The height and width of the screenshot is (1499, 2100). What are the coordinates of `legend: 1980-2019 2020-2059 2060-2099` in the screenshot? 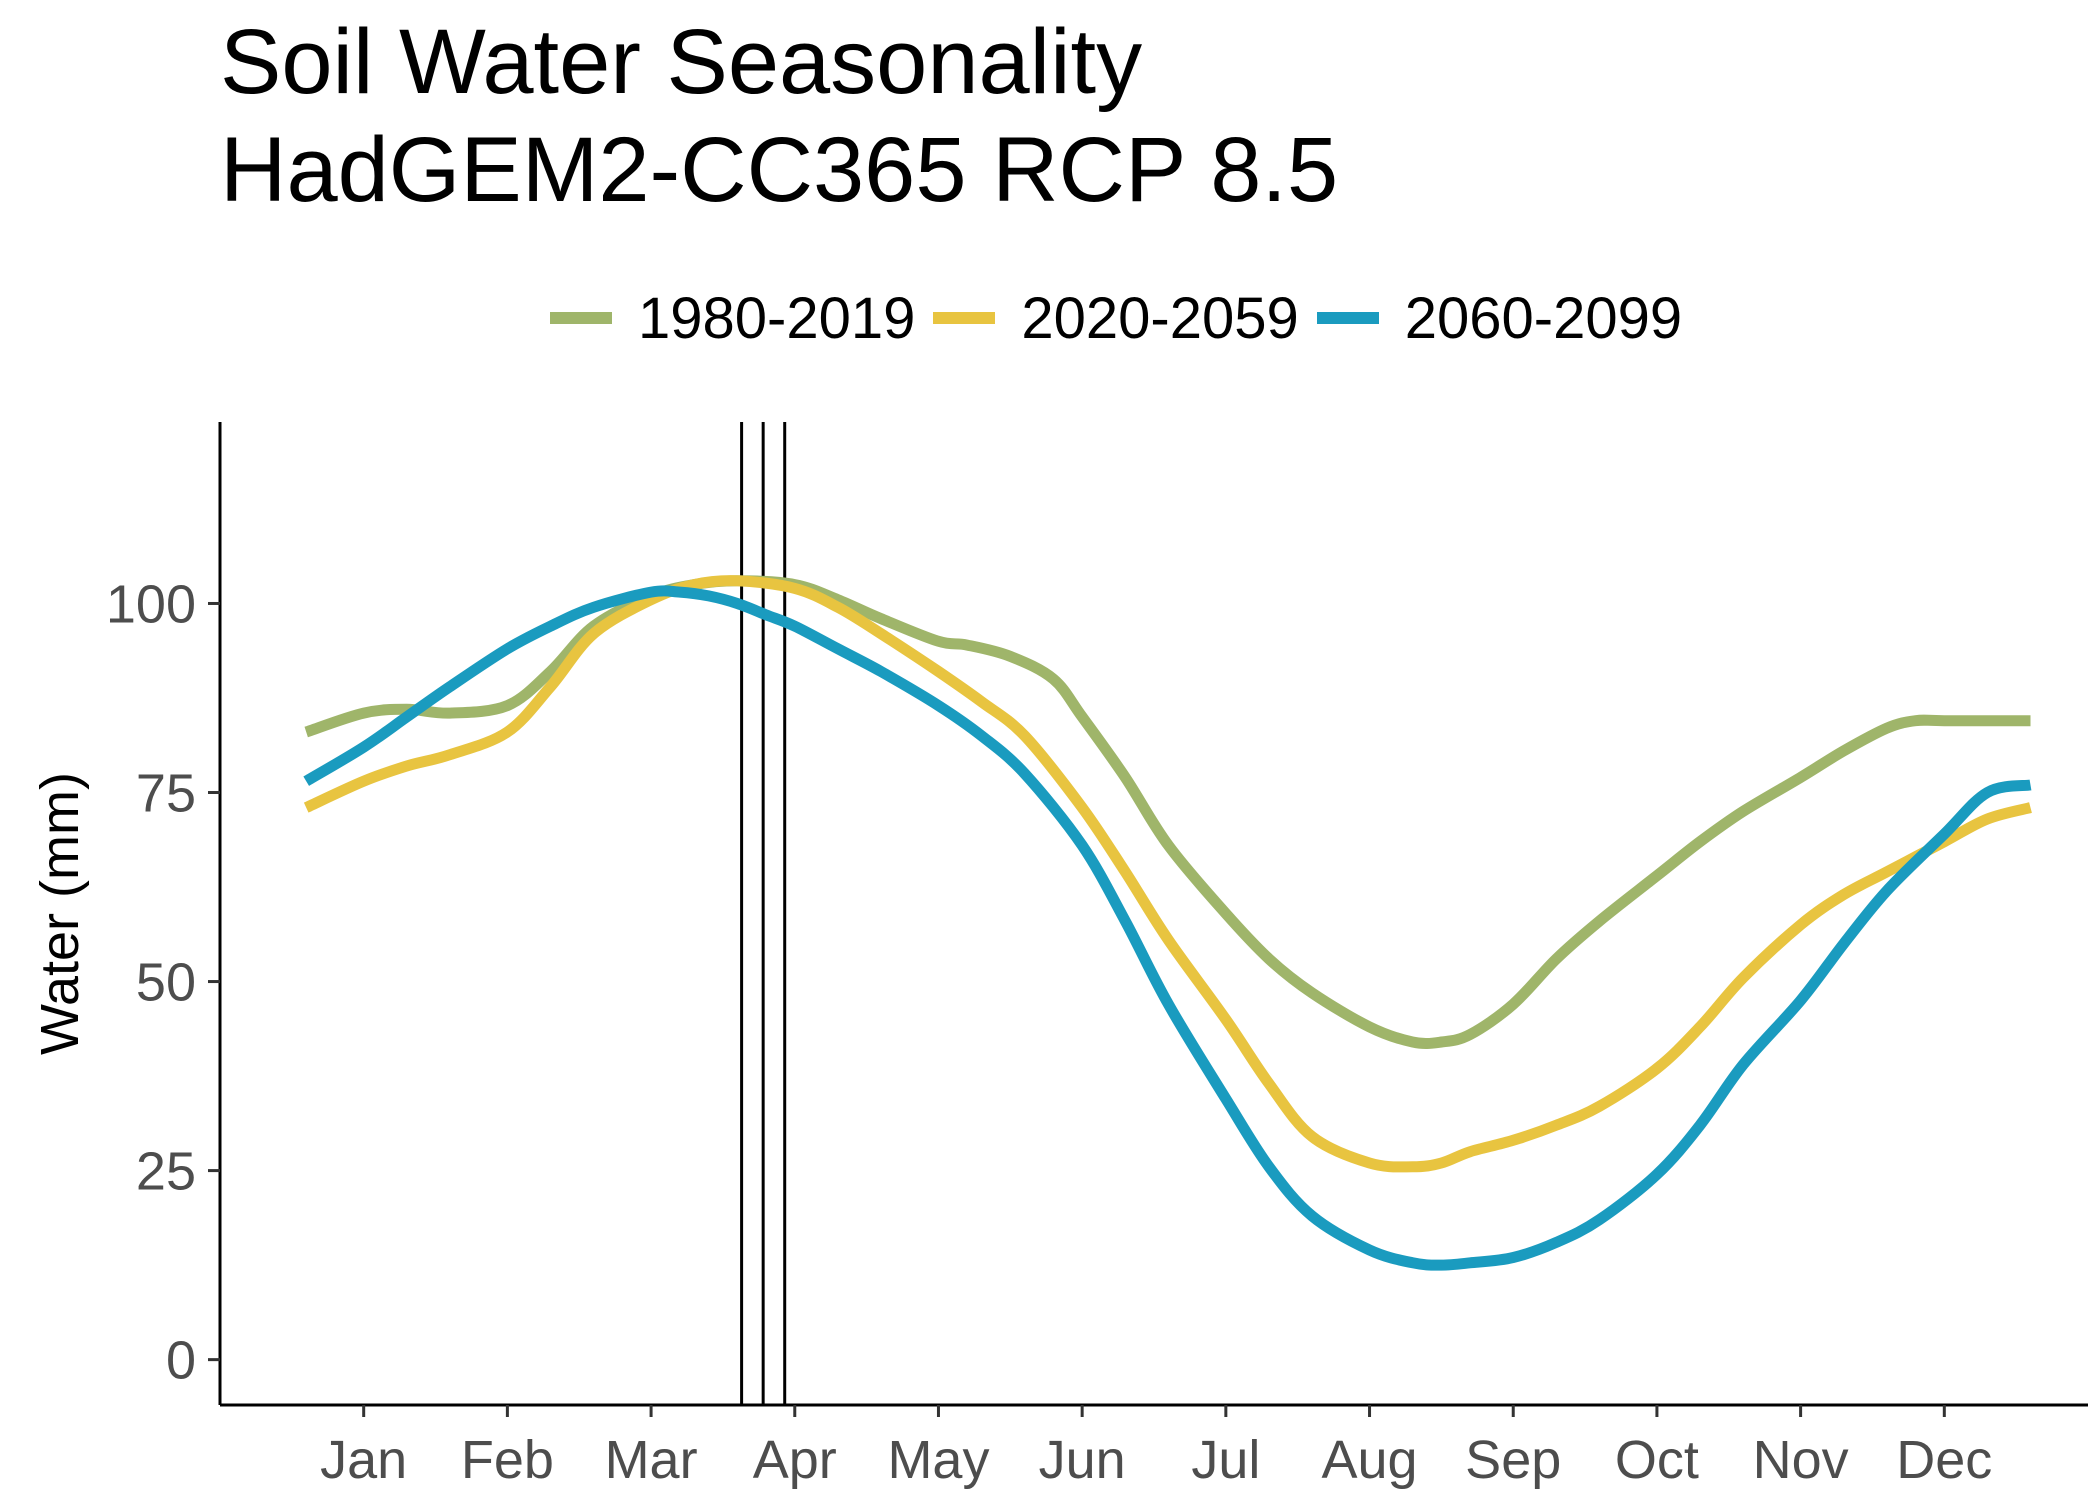 It's located at (1125, 318).